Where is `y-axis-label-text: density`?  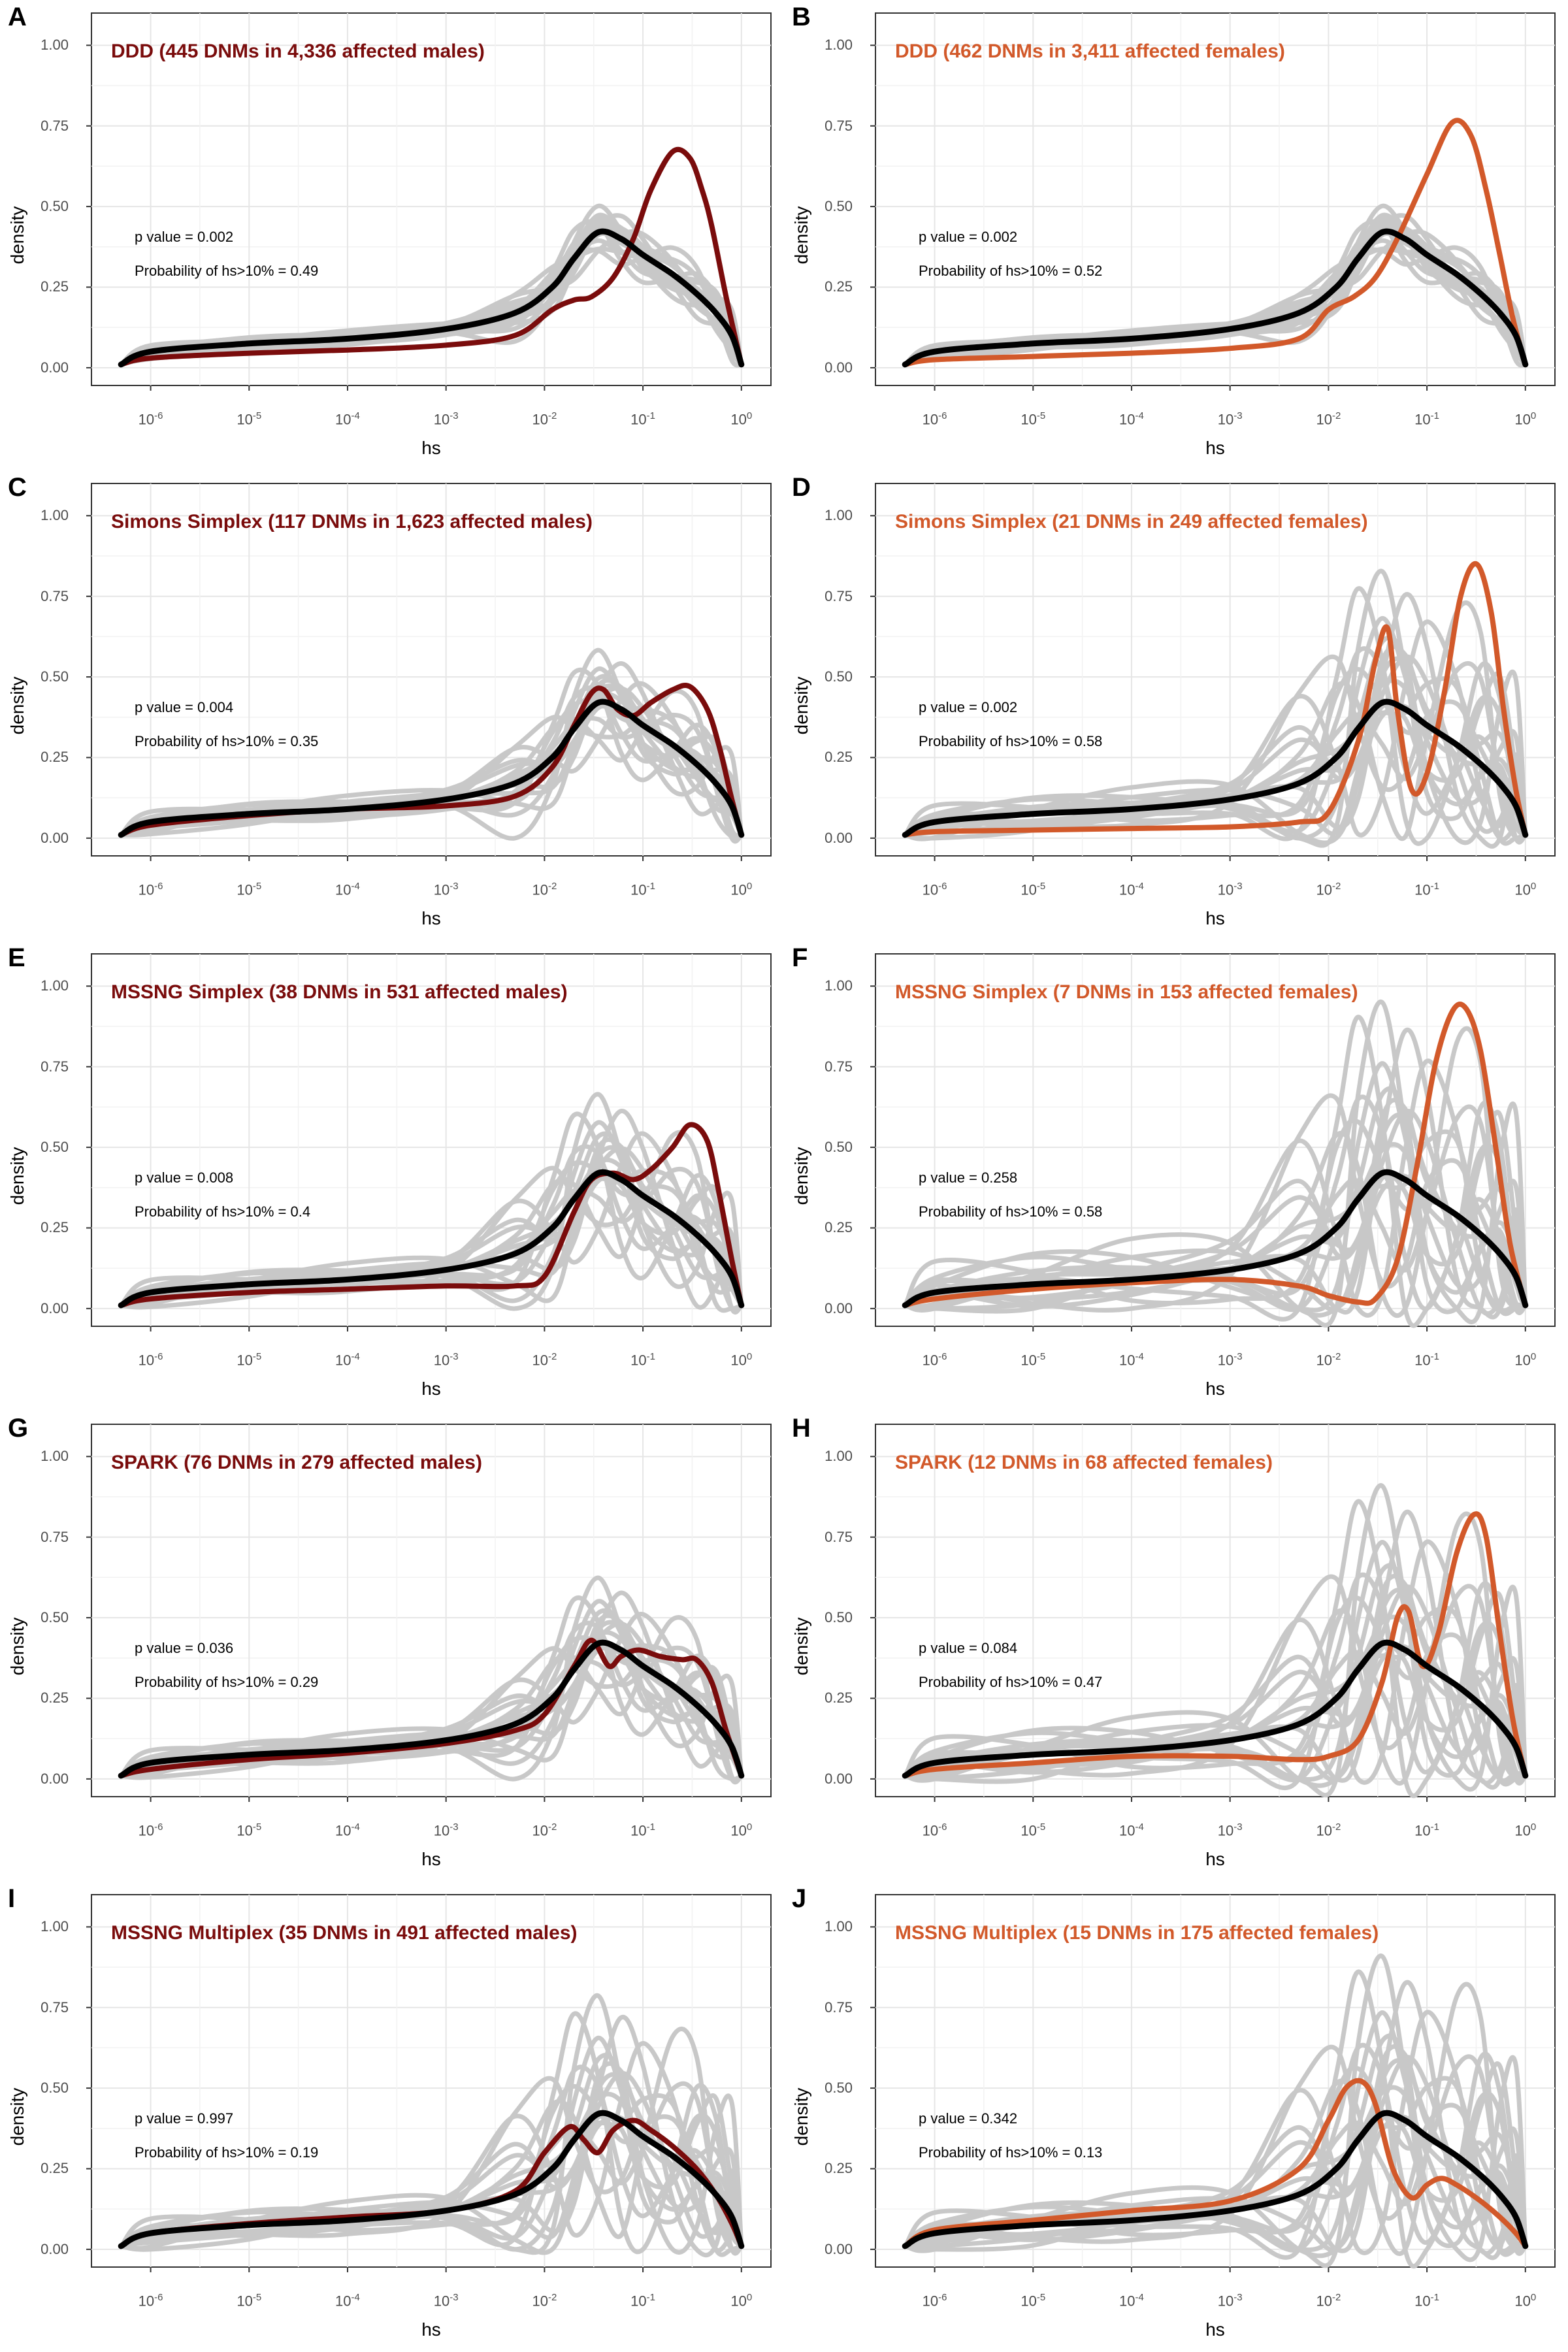 y-axis-label-text: density is located at coordinates (801, 2116).